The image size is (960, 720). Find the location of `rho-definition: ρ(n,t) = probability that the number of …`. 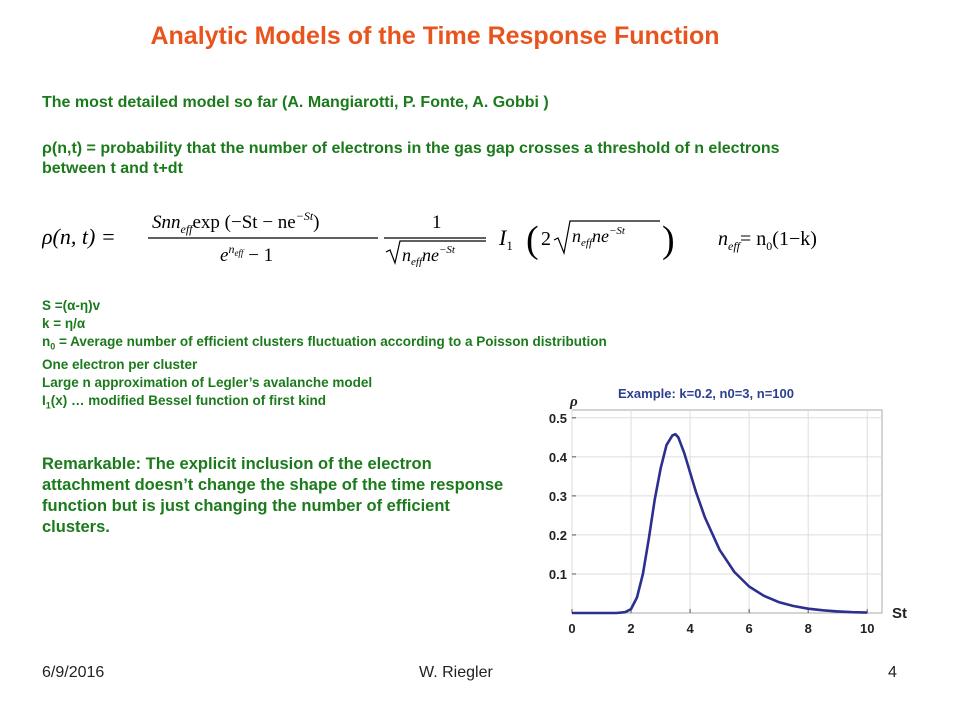

rho-definition: ρ(n,t) = probability that the number of … is located at coordinates (411, 158).